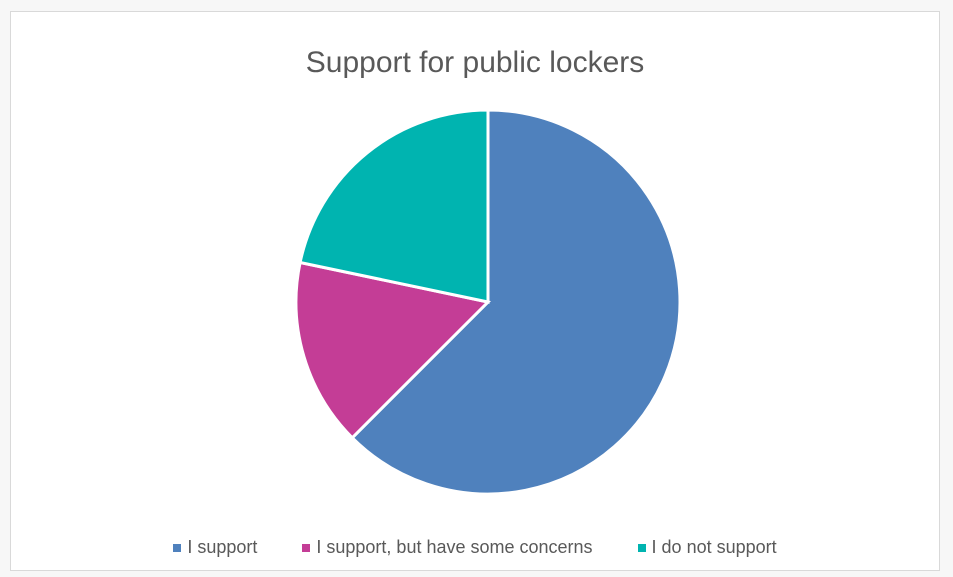  I want to click on legend-item-do-not-support: I do not support, so click(707, 547).